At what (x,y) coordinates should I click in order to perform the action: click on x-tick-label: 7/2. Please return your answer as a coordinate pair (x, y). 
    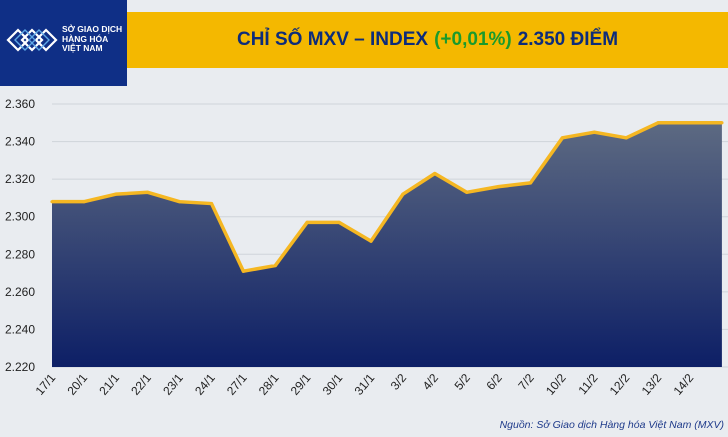
    Looking at the image, I should click on (526, 382).